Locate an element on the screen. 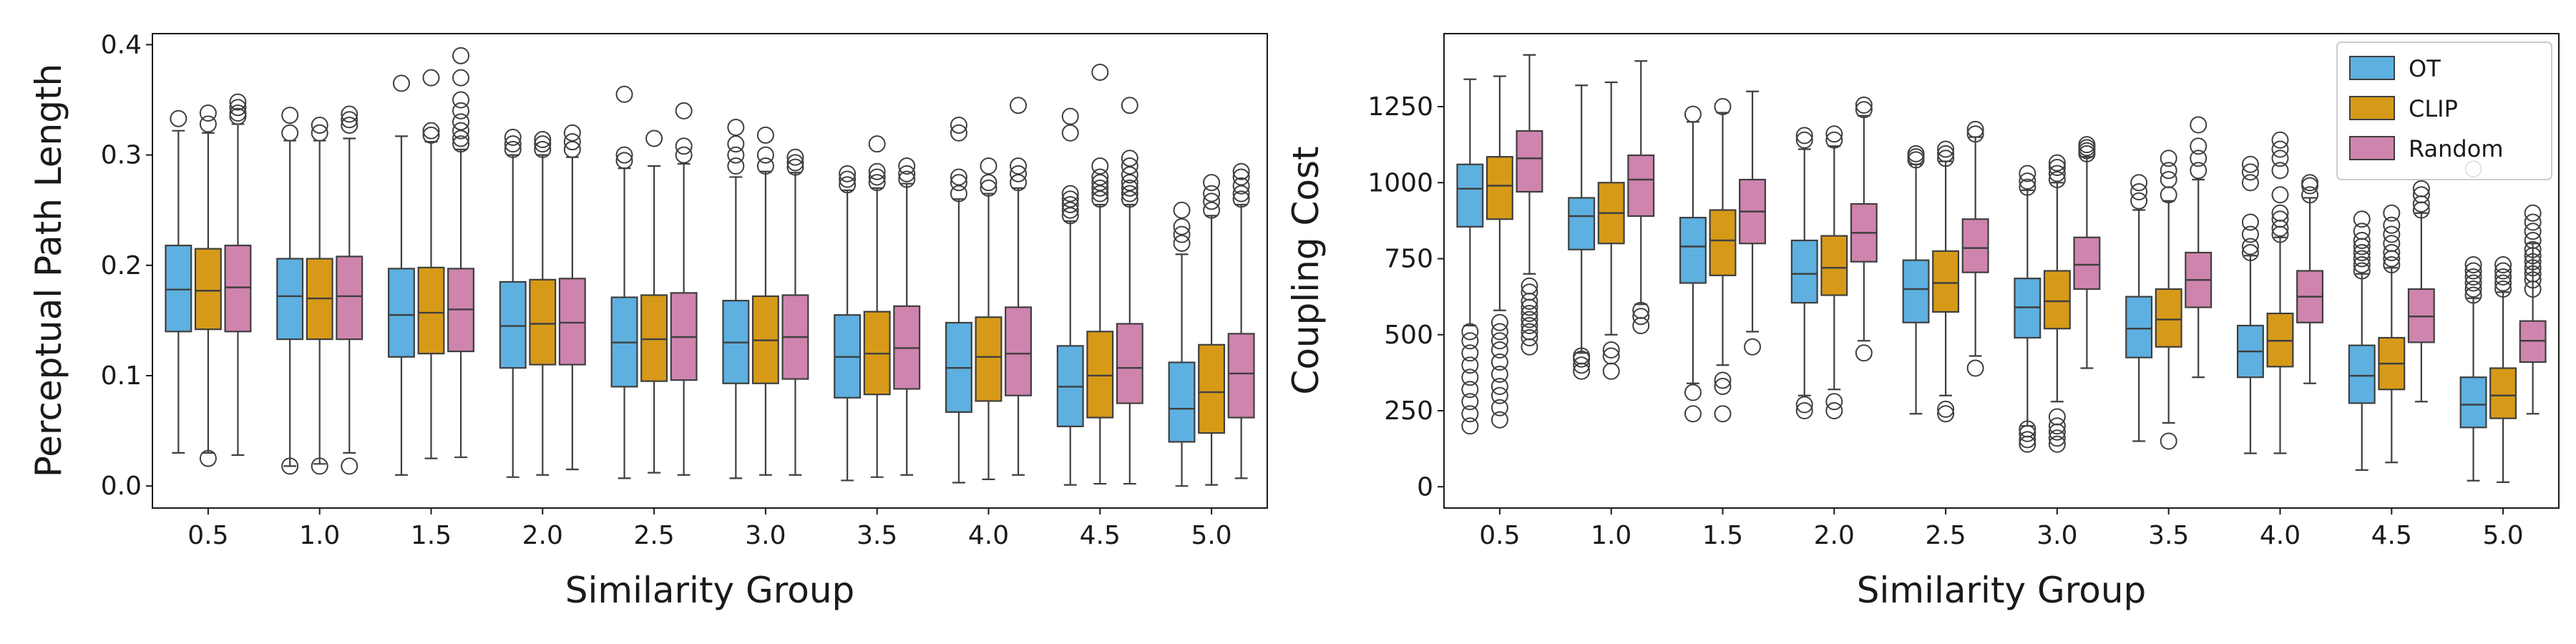 Image resolution: width=2576 pixels, height=644 pixels. x-tick-label: 3.0 is located at coordinates (765, 535).